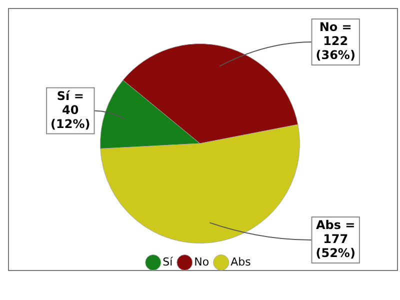 This screenshot has width=400, height=300. Describe the element at coordinates (202, 261) in the screenshot. I see `legend-label: No` at that location.